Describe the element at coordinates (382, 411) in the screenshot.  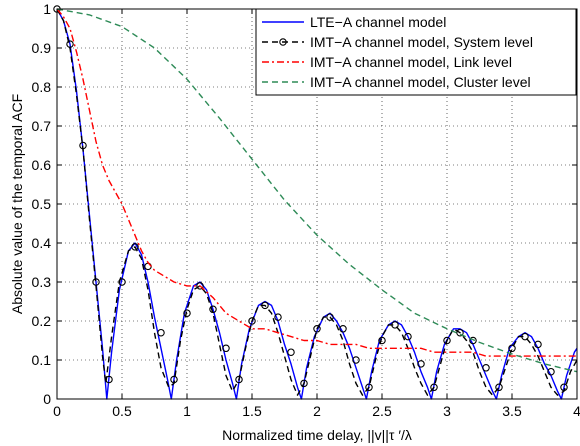
I see `x-tick-label: 2.5` at that location.